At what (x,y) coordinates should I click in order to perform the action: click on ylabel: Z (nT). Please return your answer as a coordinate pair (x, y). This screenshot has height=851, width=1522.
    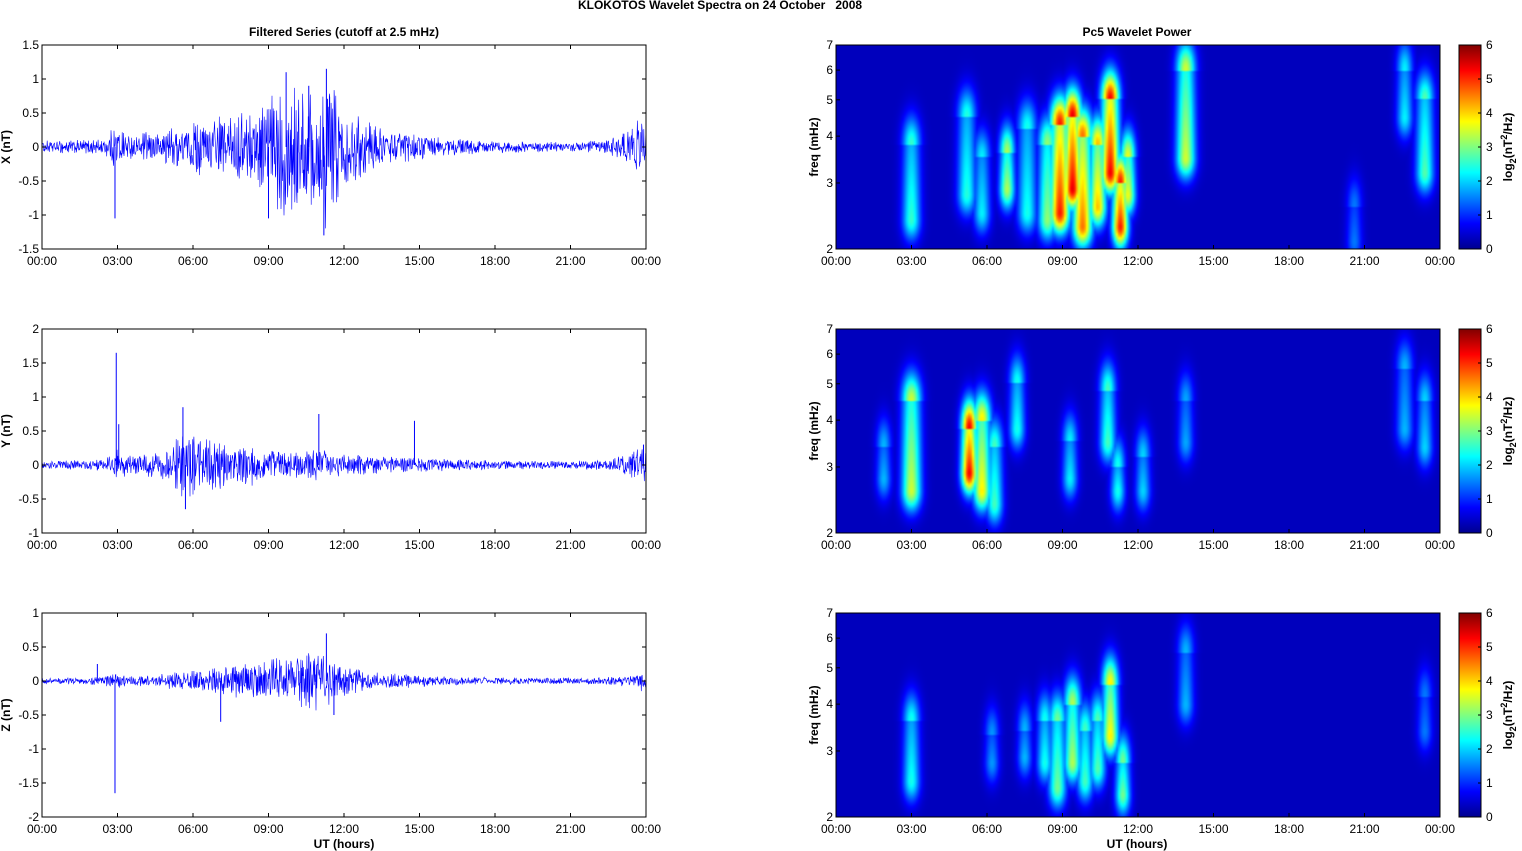
    Looking at the image, I should click on (6, 714).